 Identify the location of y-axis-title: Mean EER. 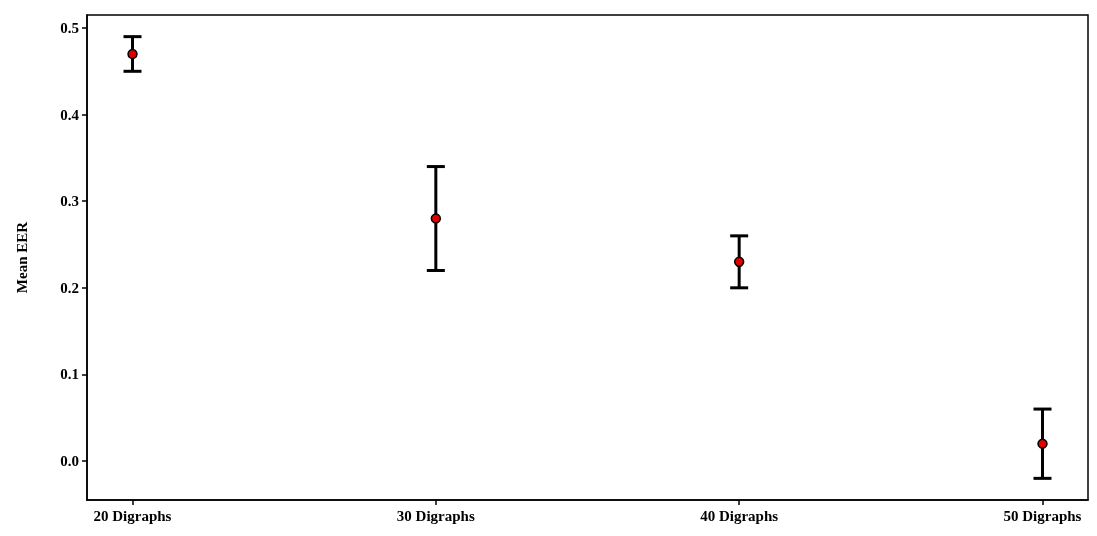
(21, 257).